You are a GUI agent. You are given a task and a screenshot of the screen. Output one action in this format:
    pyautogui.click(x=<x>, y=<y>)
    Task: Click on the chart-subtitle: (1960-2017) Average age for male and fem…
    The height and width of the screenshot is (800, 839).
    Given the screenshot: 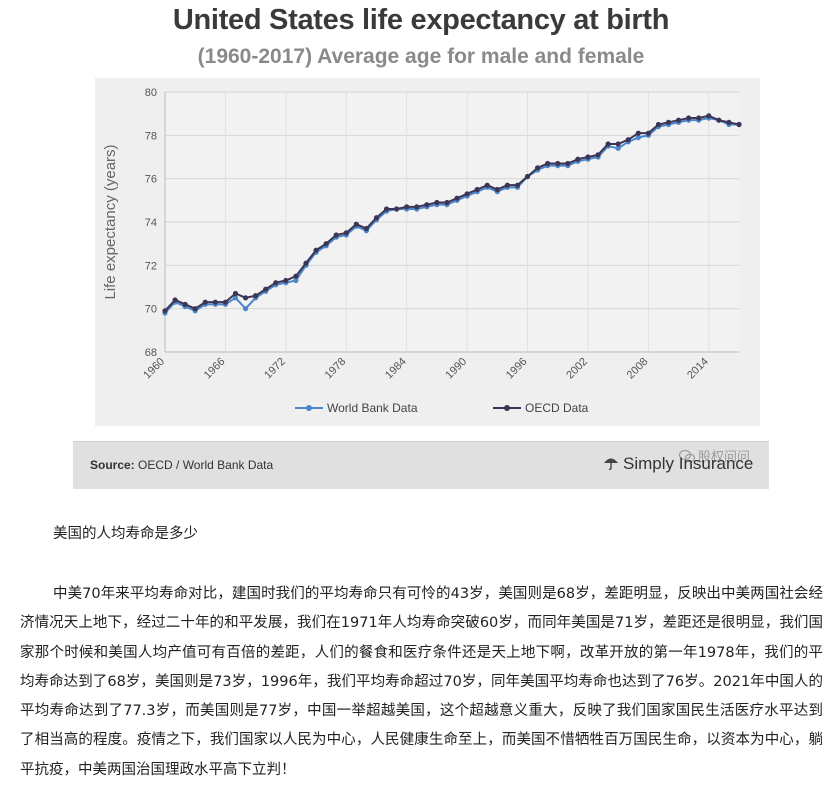 What is the action you would take?
    pyautogui.click(x=421, y=56)
    